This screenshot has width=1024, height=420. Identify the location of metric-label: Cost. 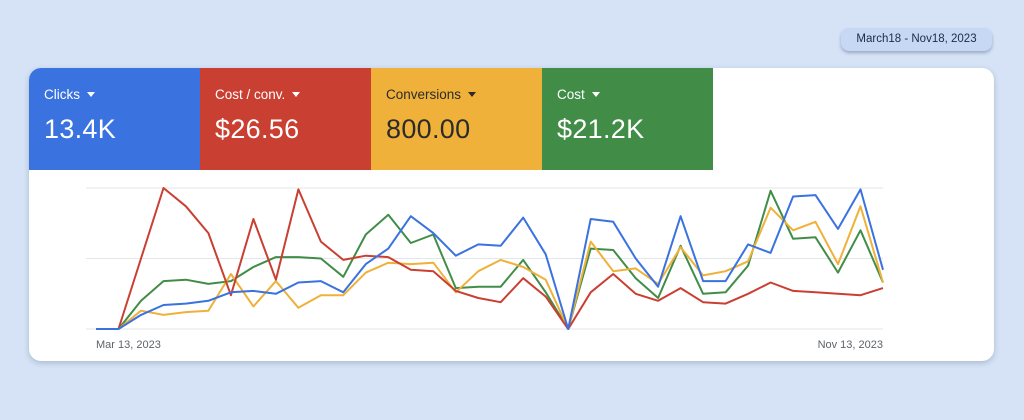
(571, 94).